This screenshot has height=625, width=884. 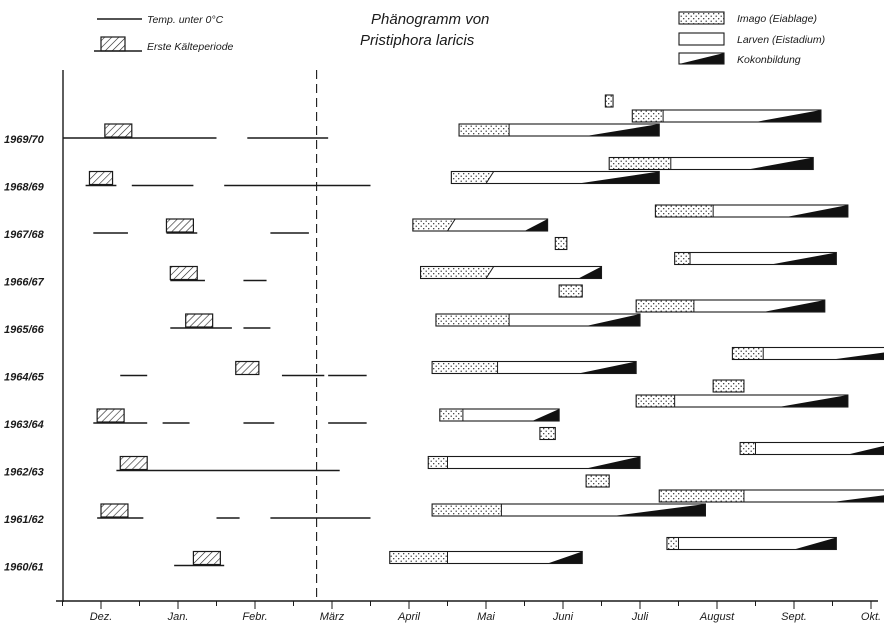 What do you see at coordinates (794, 617) in the screenshot?
I see `tick-label-sept: Sept.` at bounding box center [794, 617].